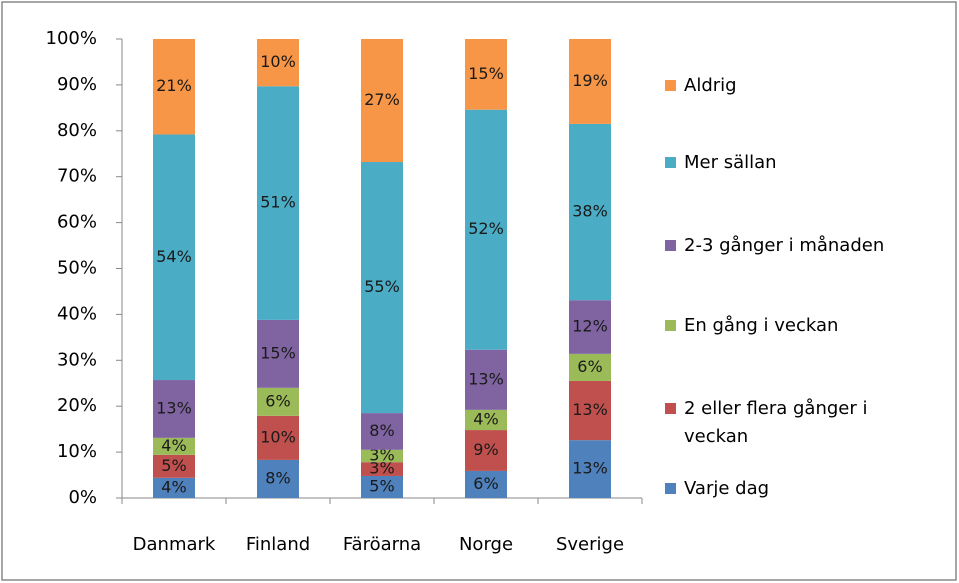  What do you see at coordinates (77, 313) in the screenshot?
I see `y-tick-label: 40%` at bounding box center [77, 313].